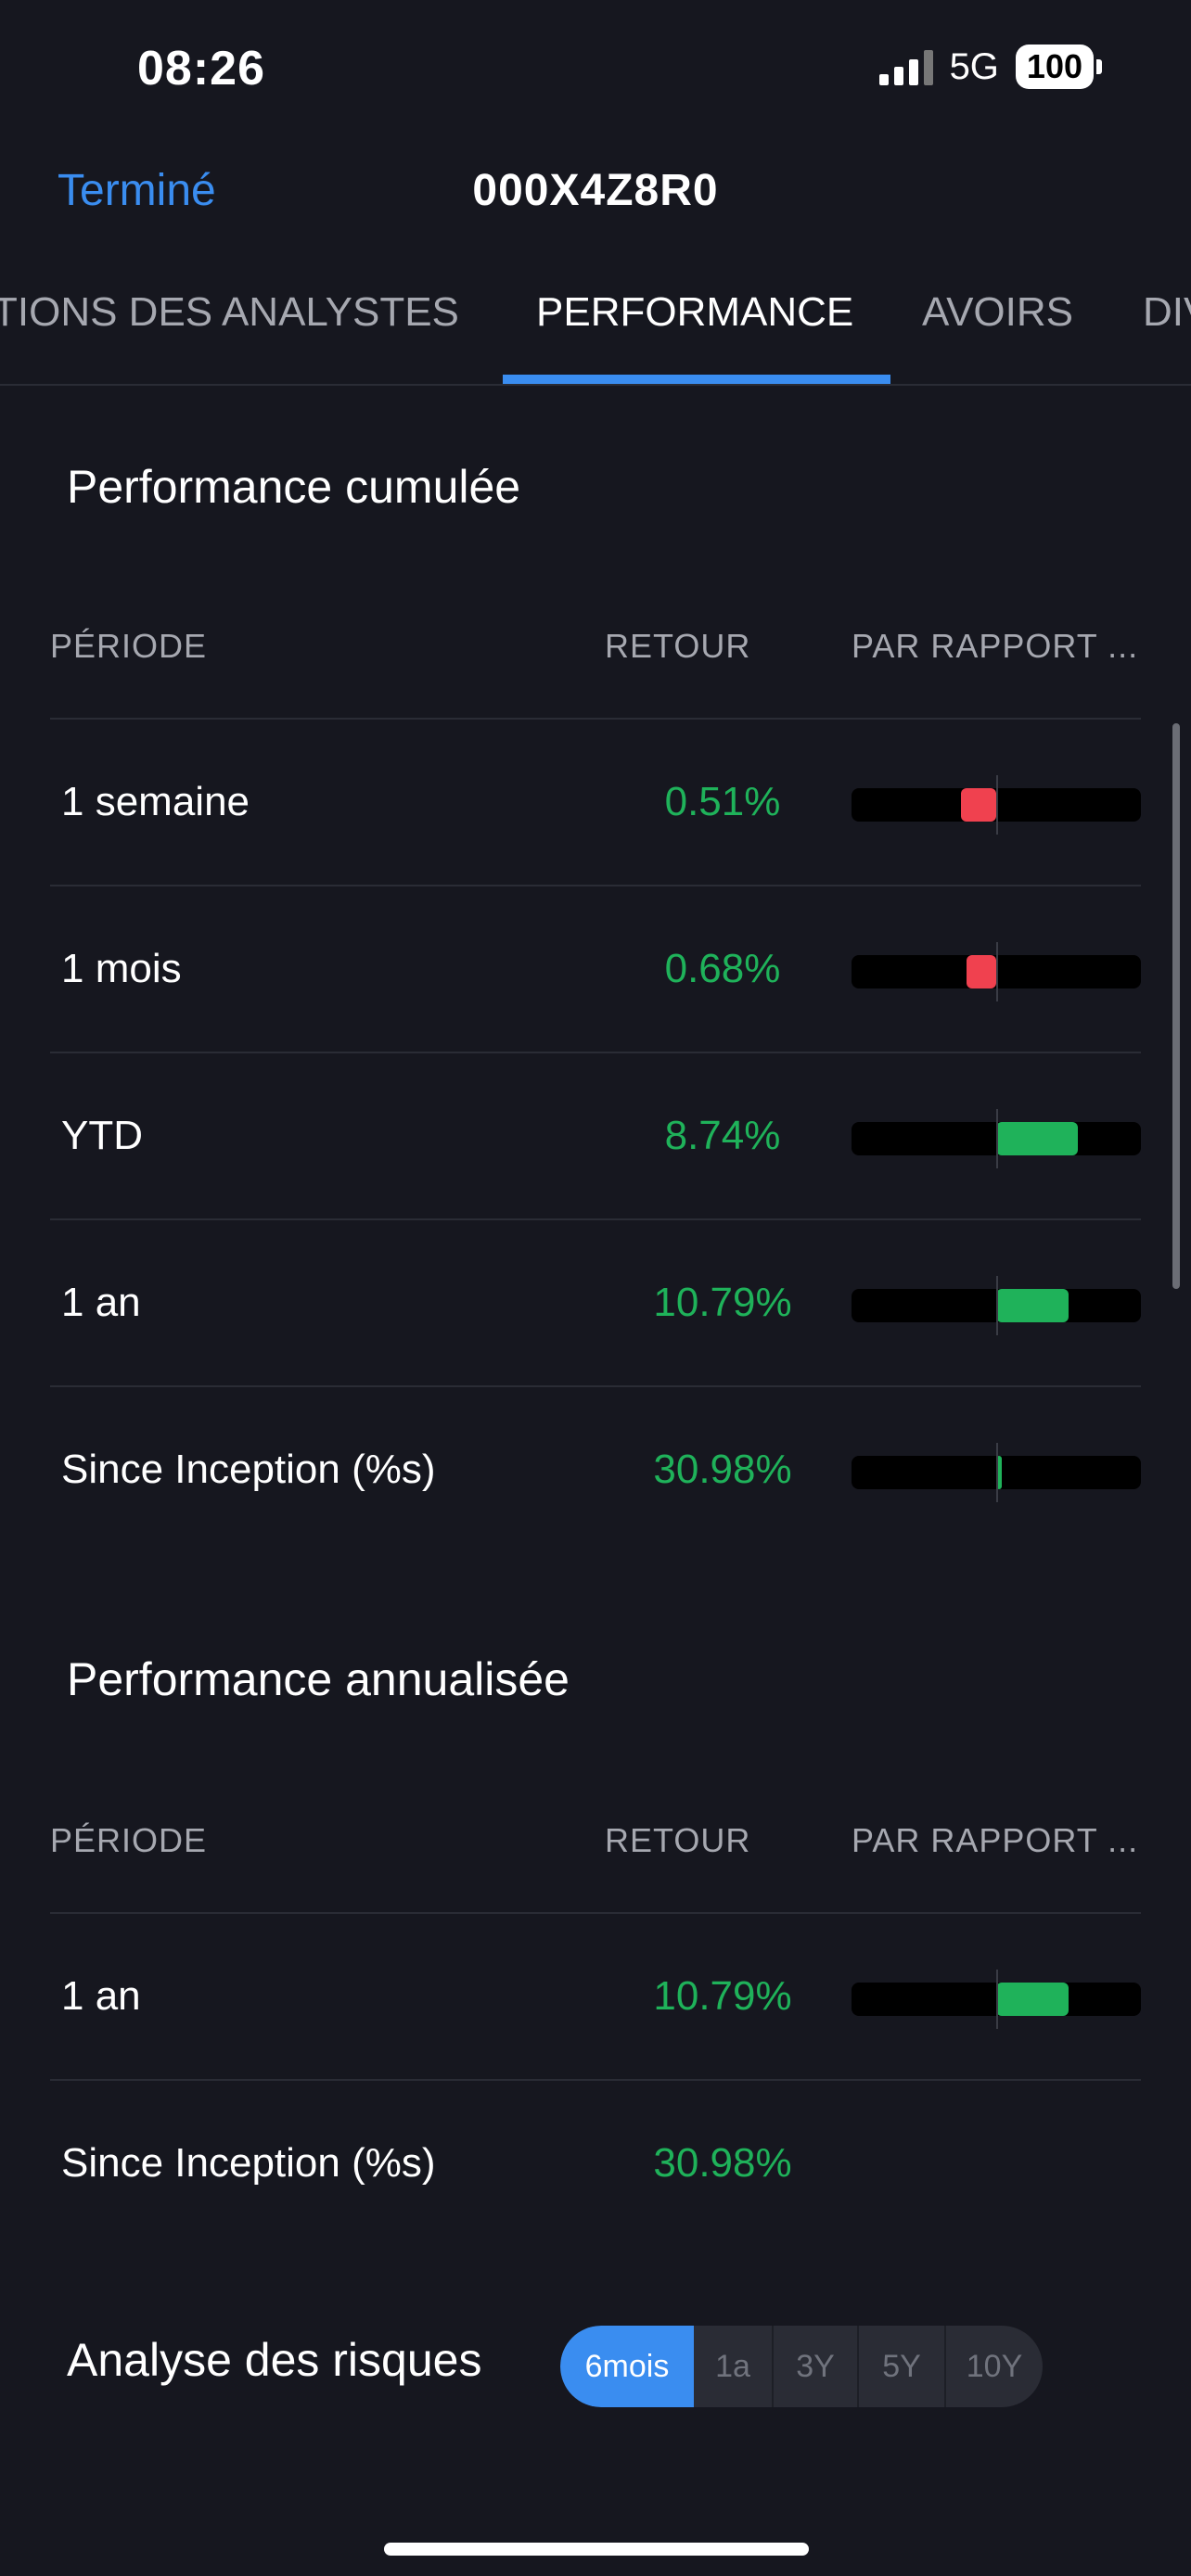 The image size is (1191, 2576). I want to click on scrollbar, so click(1176, 1006).